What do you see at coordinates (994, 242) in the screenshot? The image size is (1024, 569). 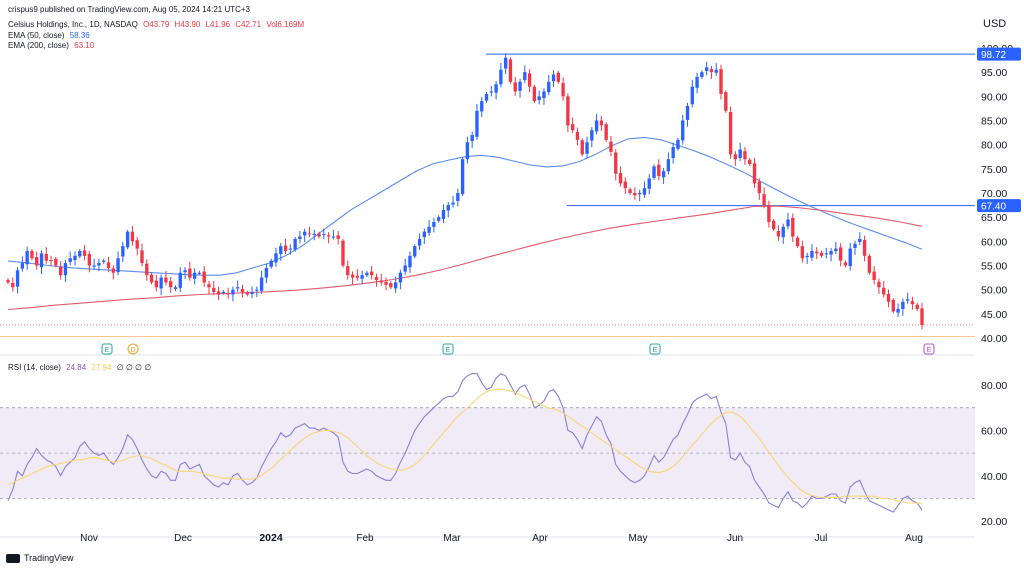 I see `price-tick-label: 60.00` at bounding box center [994, 242].